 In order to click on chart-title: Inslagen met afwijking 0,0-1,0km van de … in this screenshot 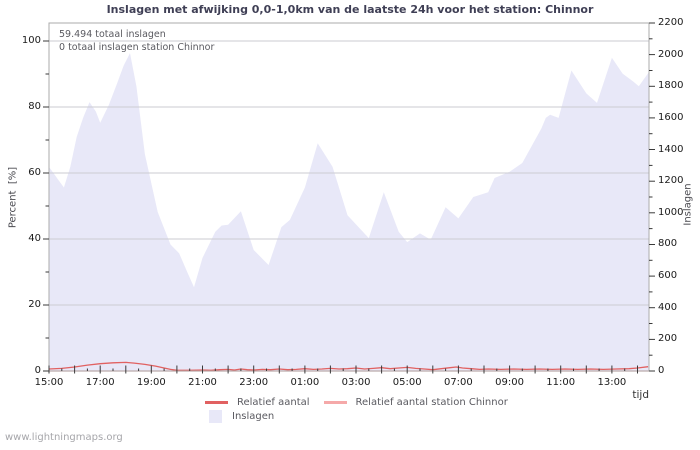, I will do `click(350, 9)`.